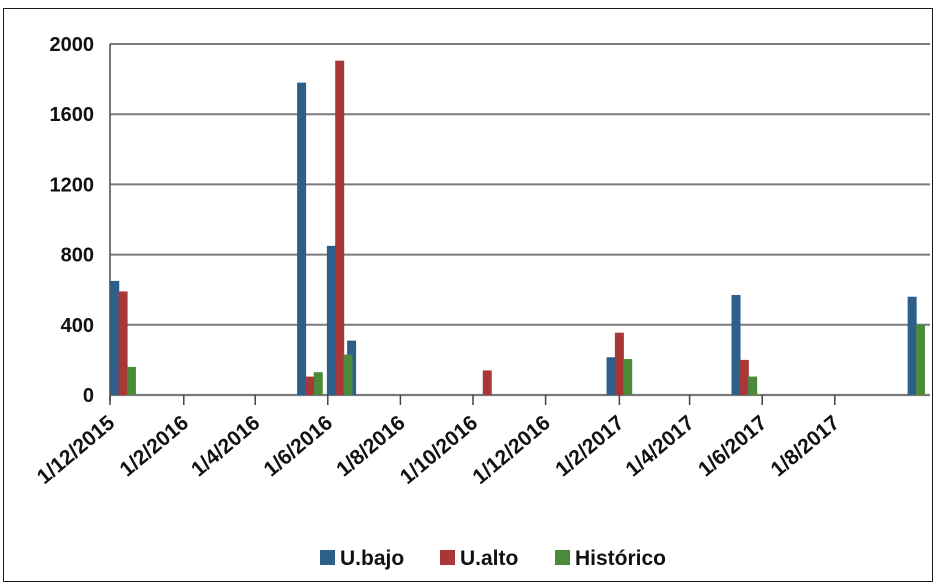 The width and height of the screenshot is (946, 586). I want to click on x-tick-label: 1/2/2017, so click(589, 446).